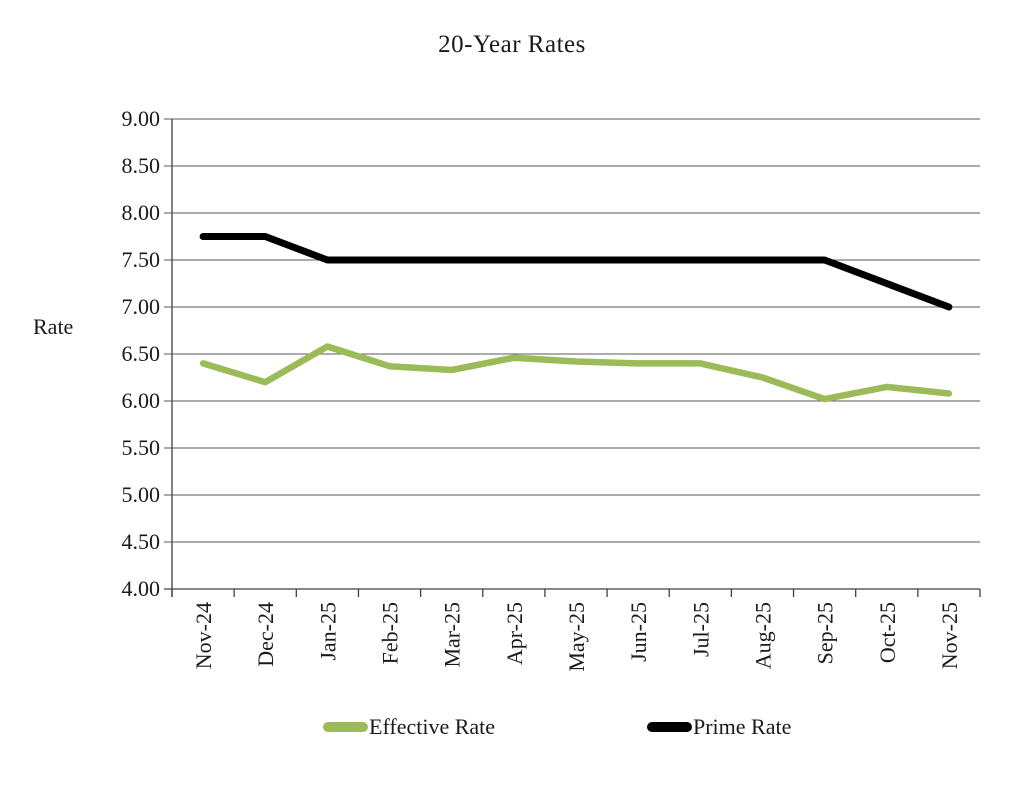 The width and height of the screenshot is (1024, 792). What do you see at coordinates (141, 400) in the screenshot?
I see `y-tick-label: 6.00` at bounding box center [141, 400].